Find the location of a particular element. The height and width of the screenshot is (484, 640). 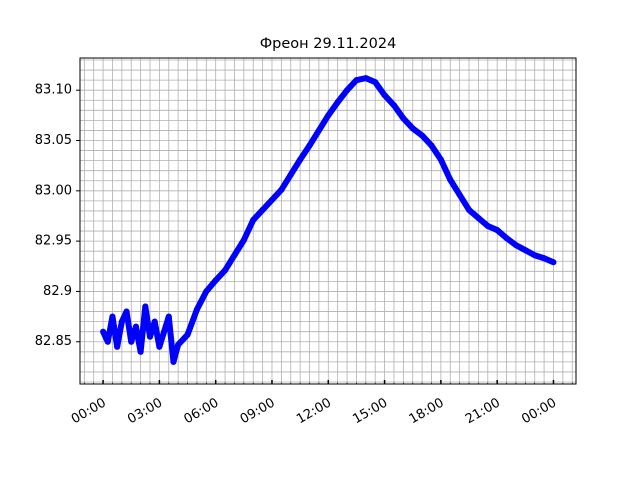

x-tick-label: 18:00 is located at coordinates (427, 412).